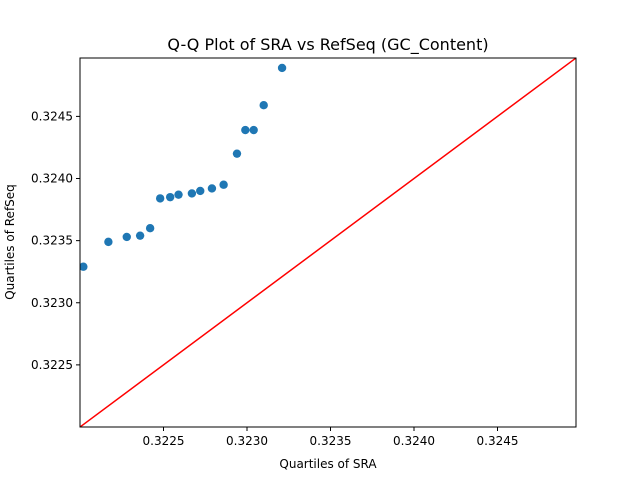  What do you see at coordinates (414, 441) in the screenshot?
I see `x-tick-label: 0.3240` at bounding box center [414, 441].